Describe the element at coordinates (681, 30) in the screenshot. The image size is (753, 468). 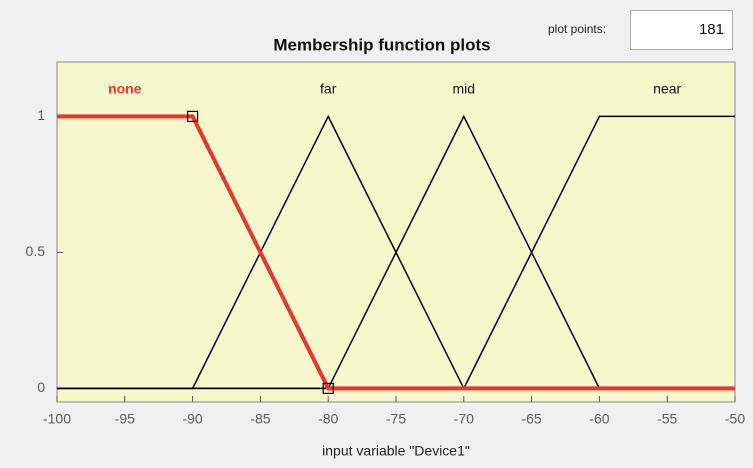
I see `plot-points-input: 181` at that location.